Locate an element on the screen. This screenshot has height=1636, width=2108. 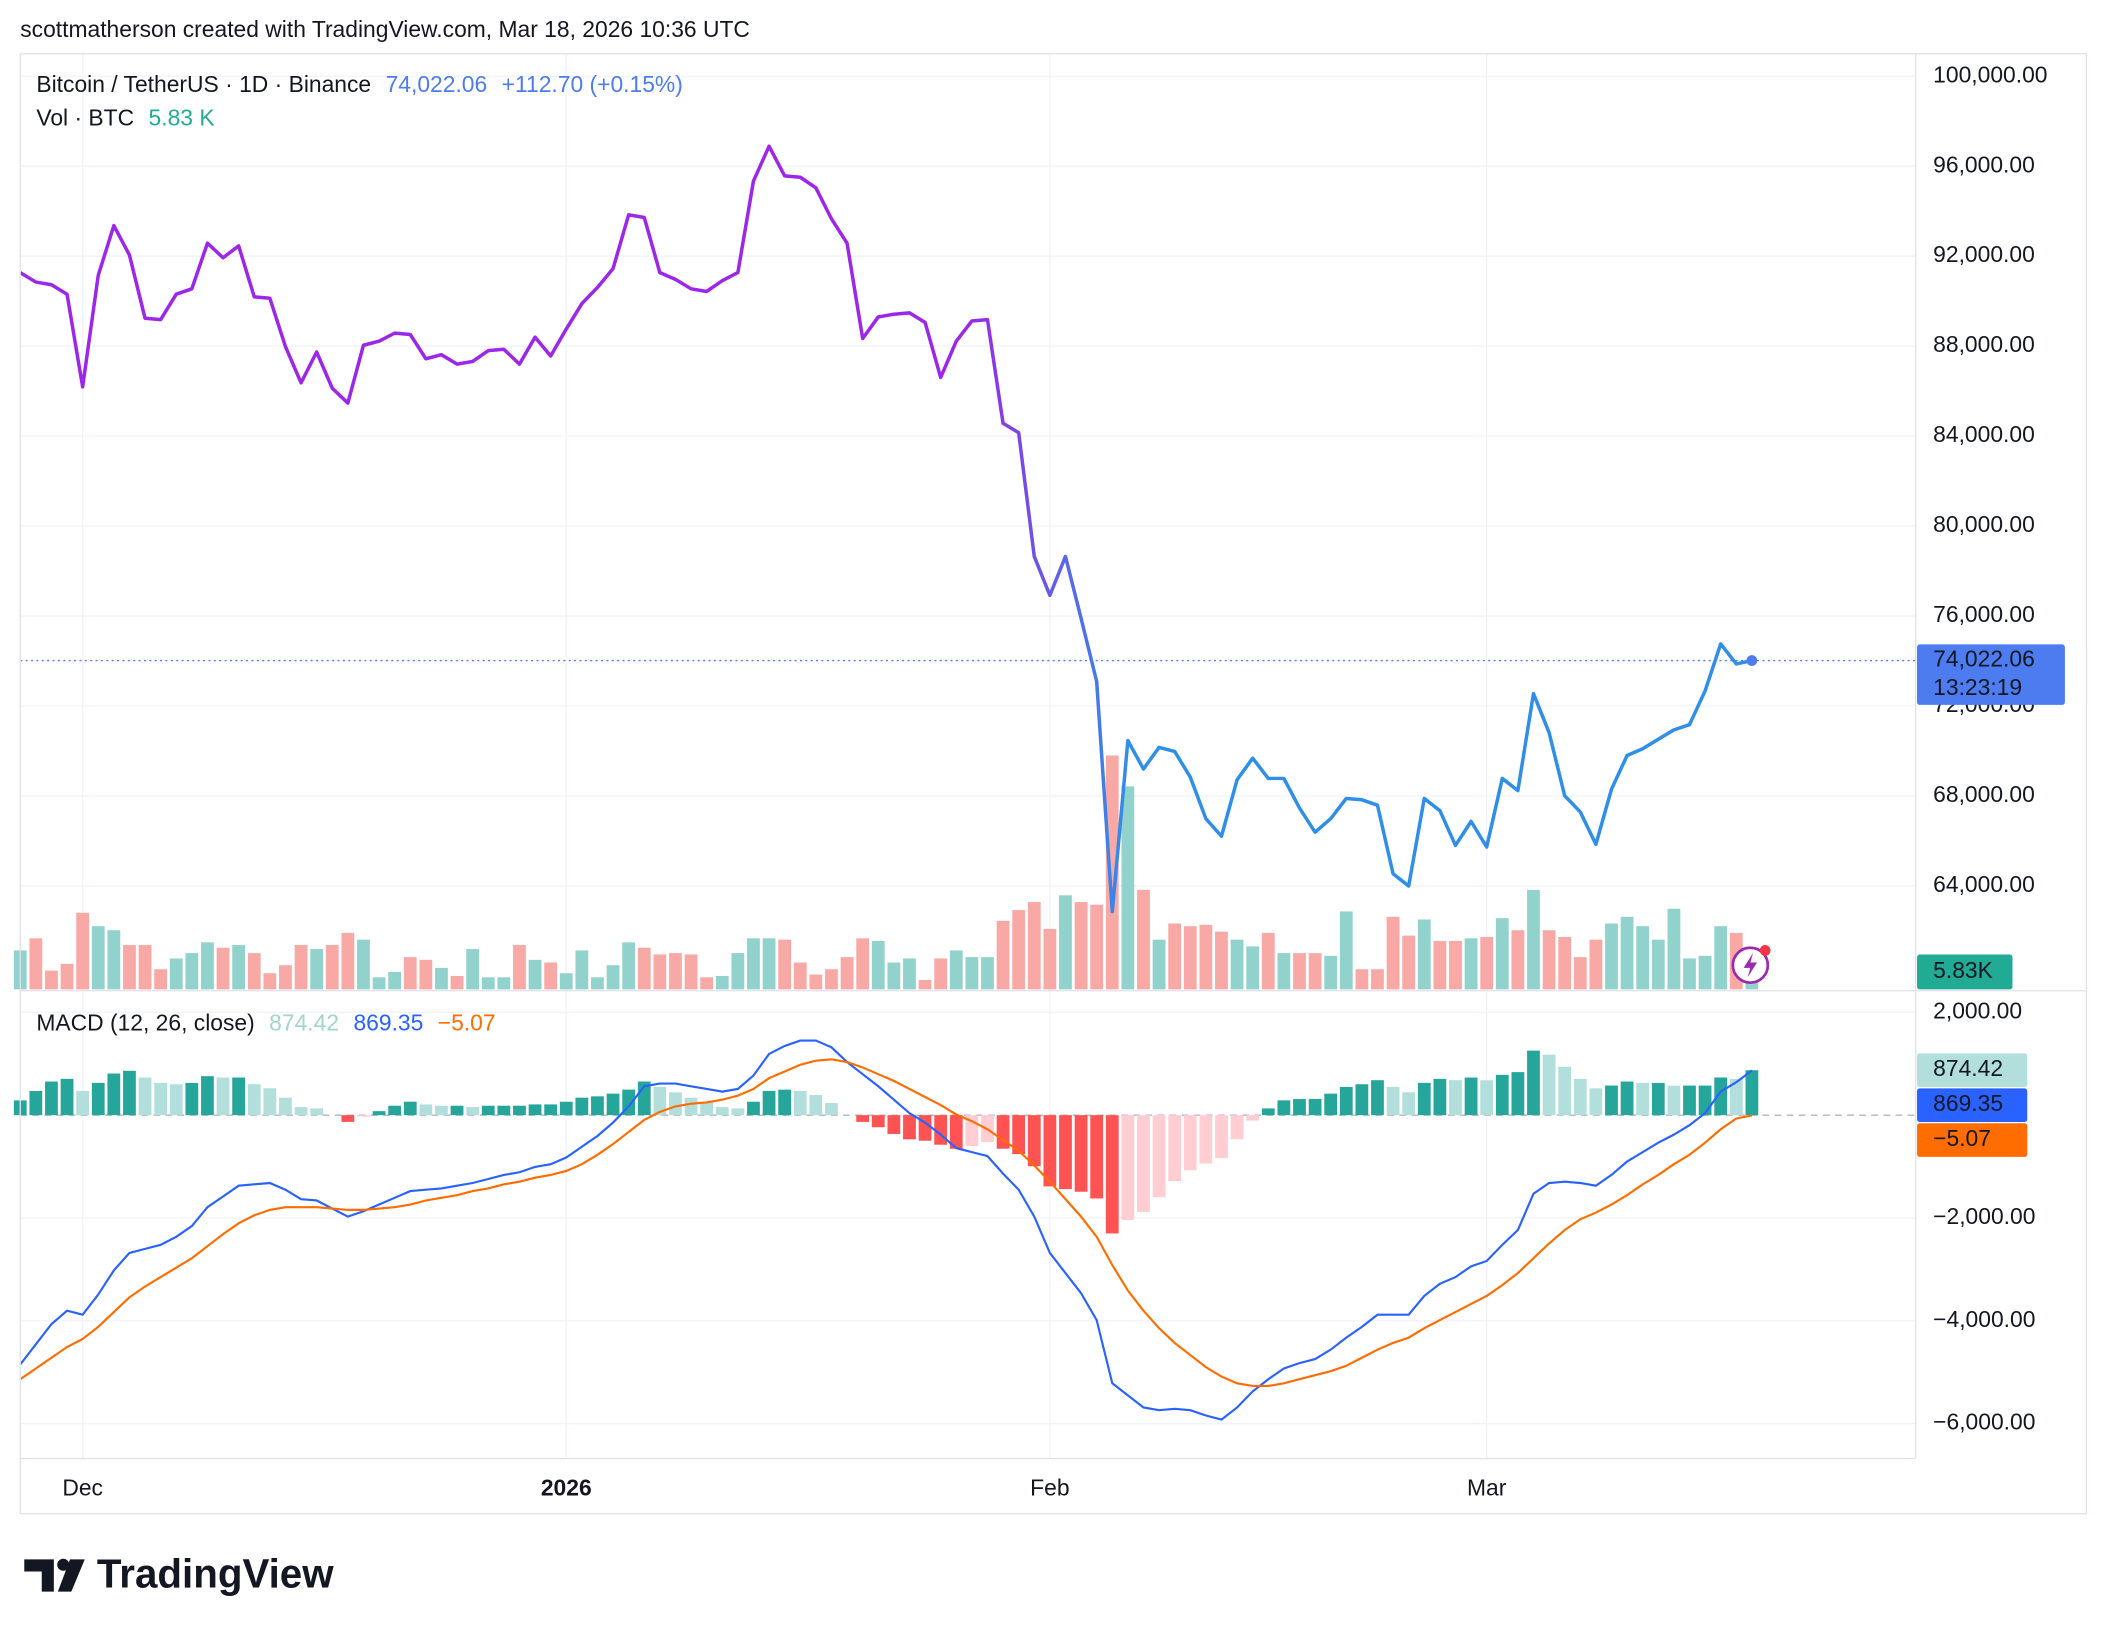
y-tick-label: 100,000.00 is located at coordinates (1990, 74).